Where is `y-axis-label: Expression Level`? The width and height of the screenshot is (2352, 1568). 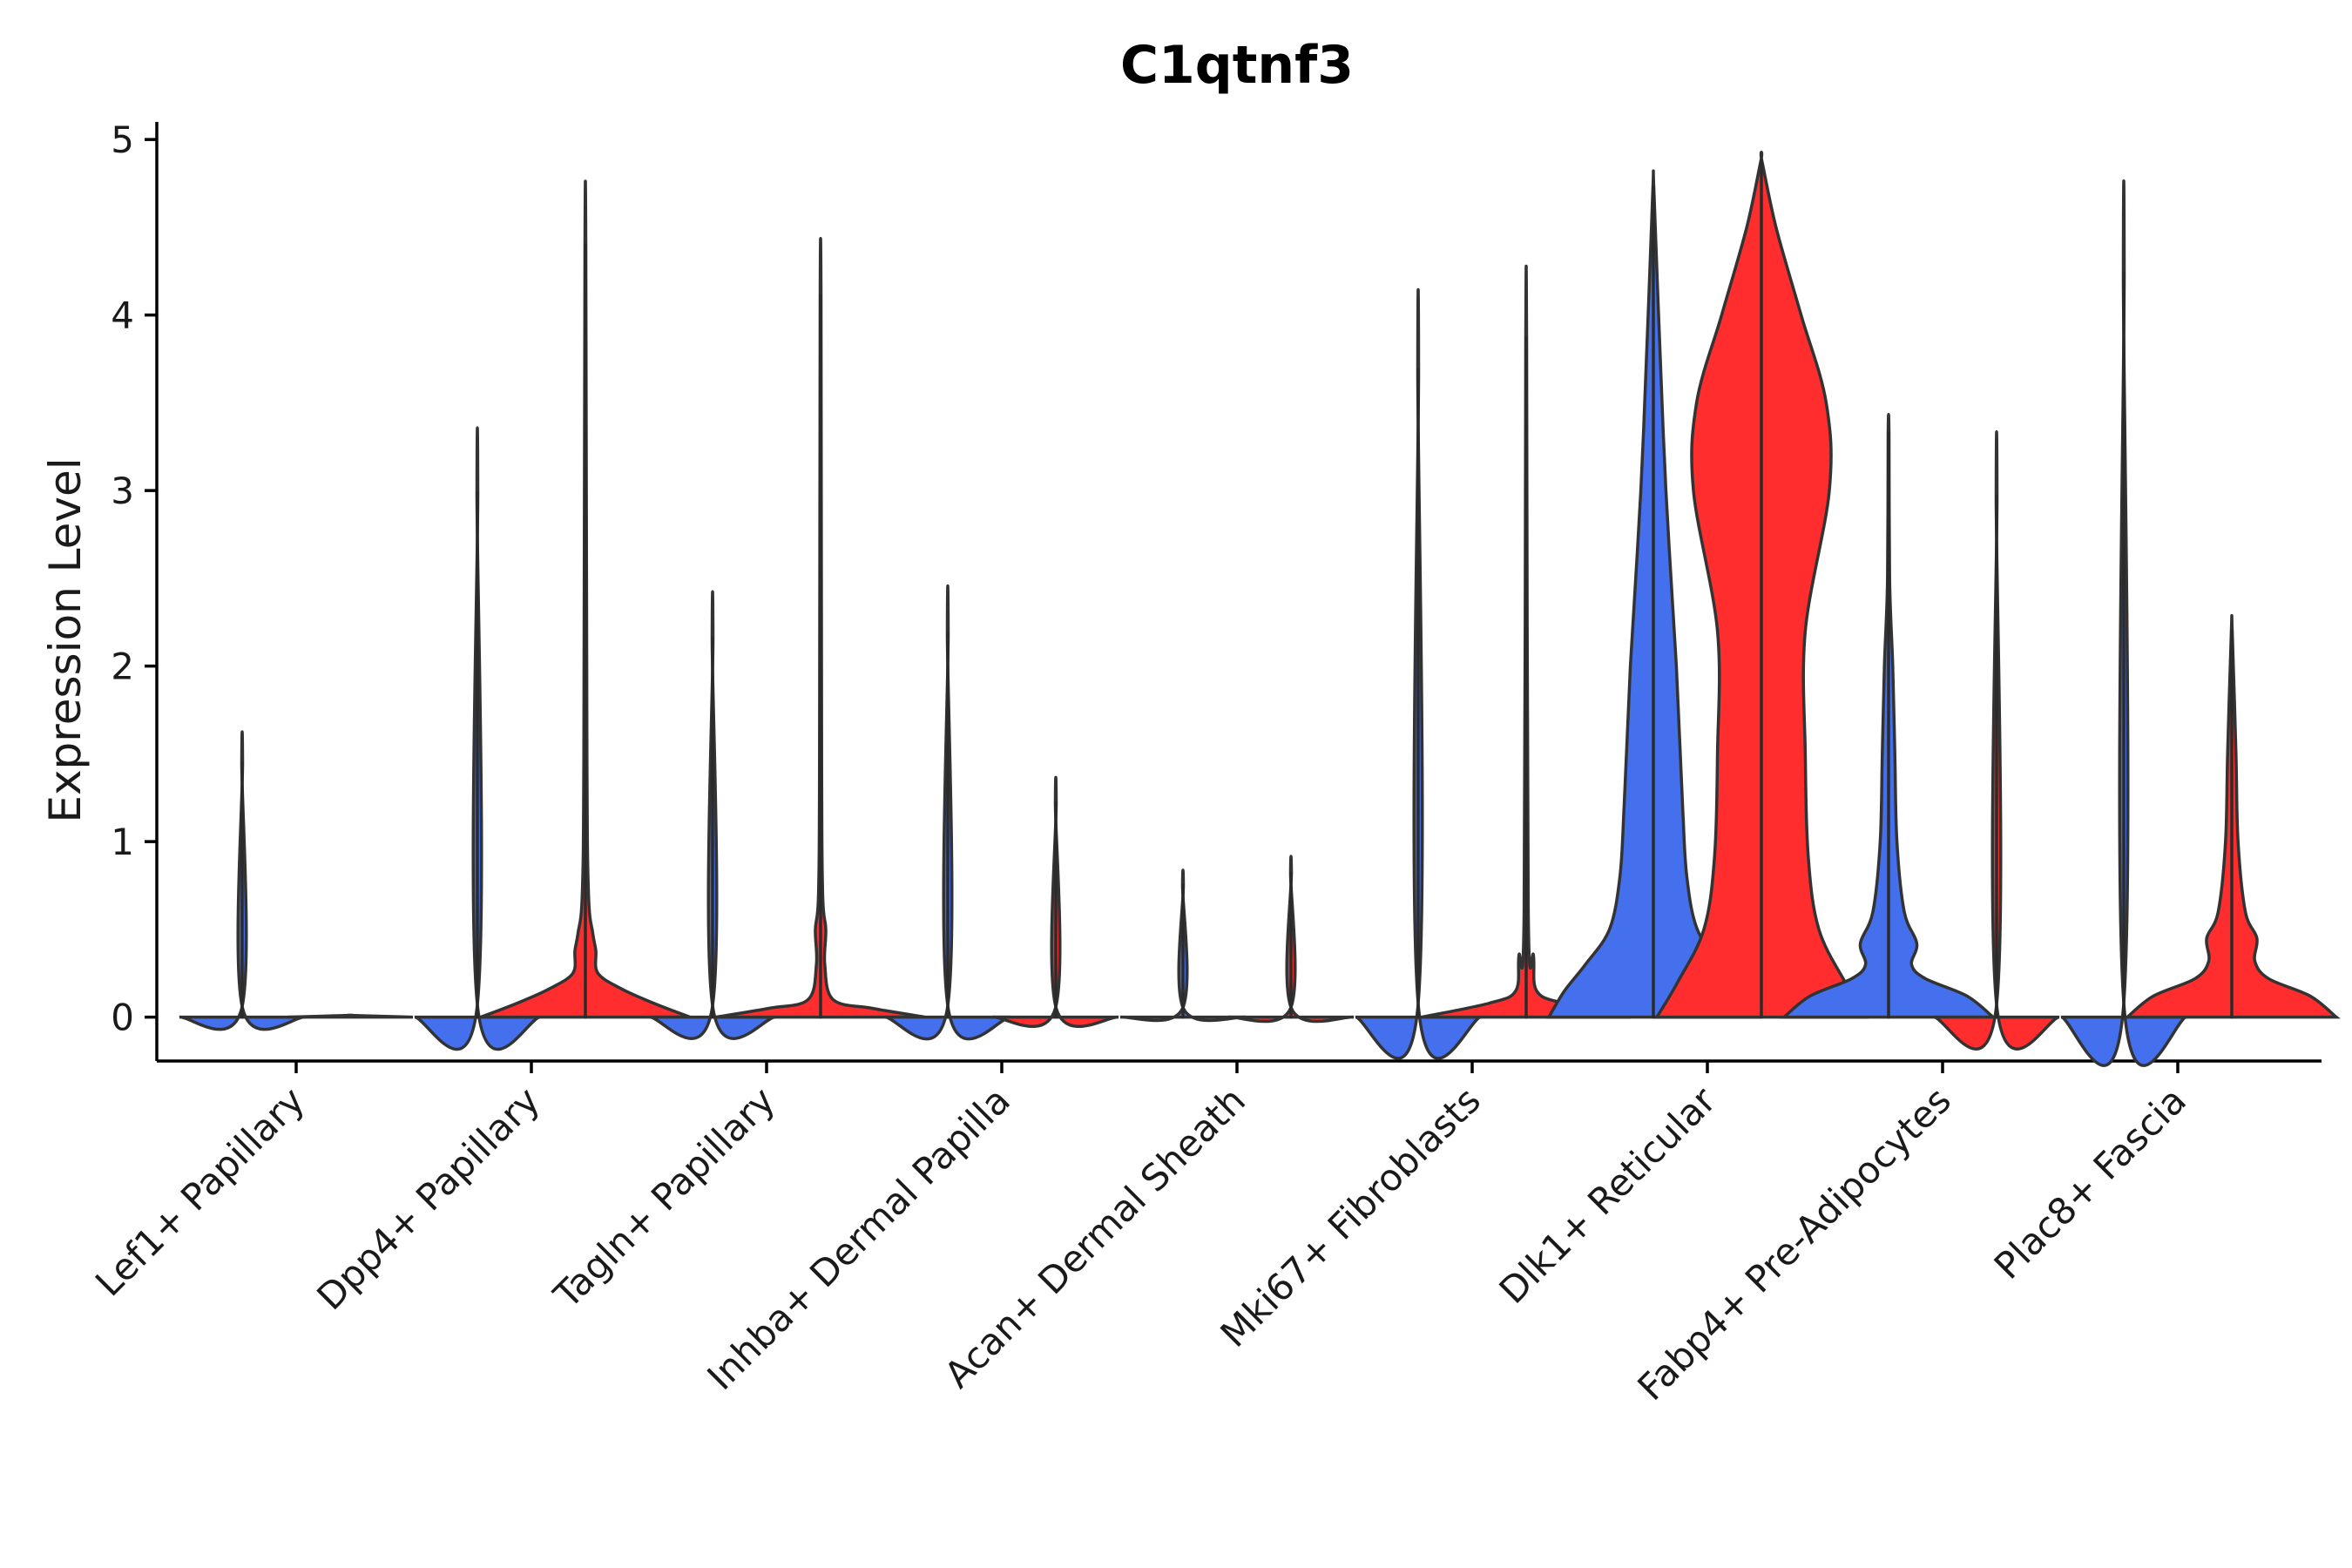
y-axis-label: Expression Level is located at coordinates (66, 639).